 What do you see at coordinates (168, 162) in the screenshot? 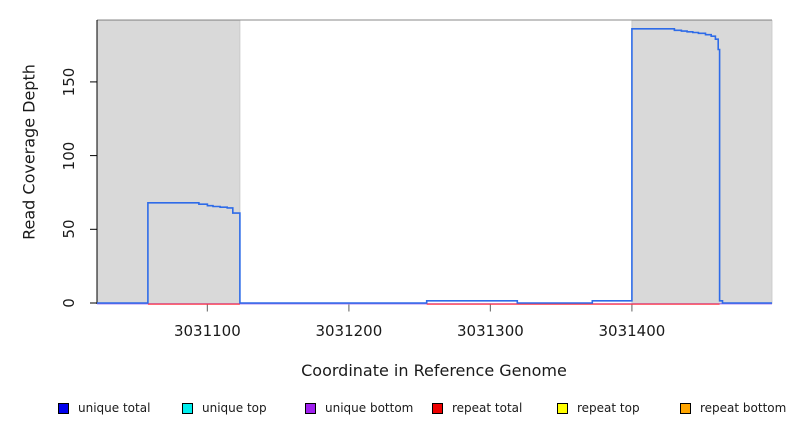
I see `left-gray-region` at bounding box center [168, 162].